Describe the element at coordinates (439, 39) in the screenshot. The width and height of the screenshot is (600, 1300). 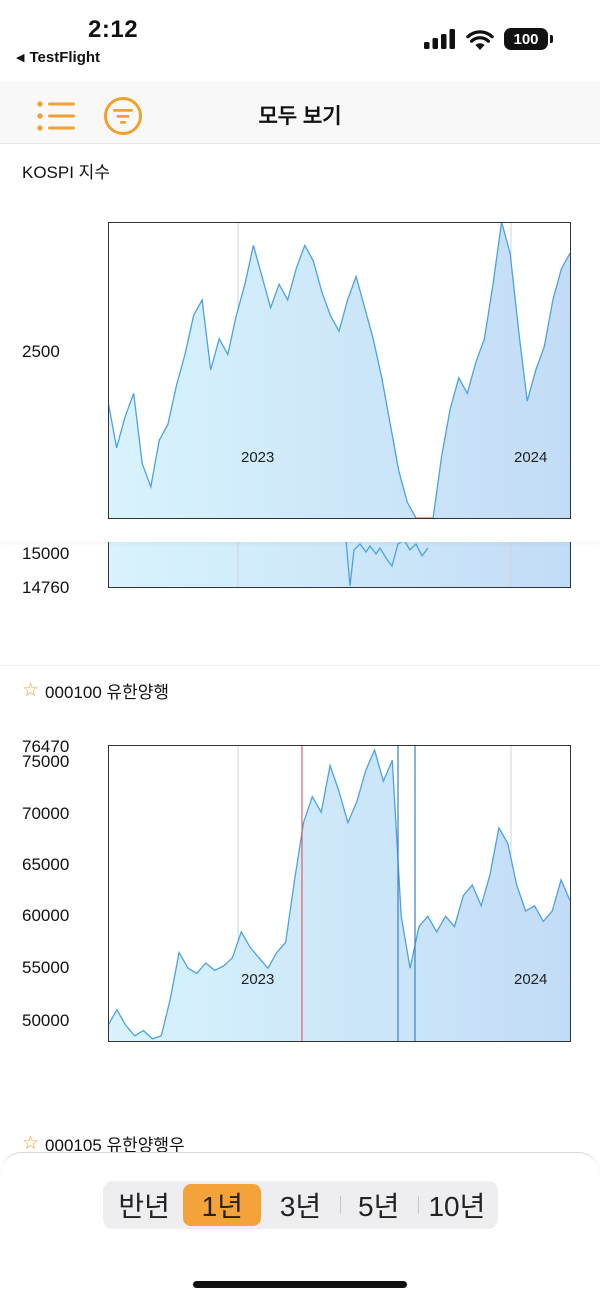
I see `cellular-signal-icon` at that location.